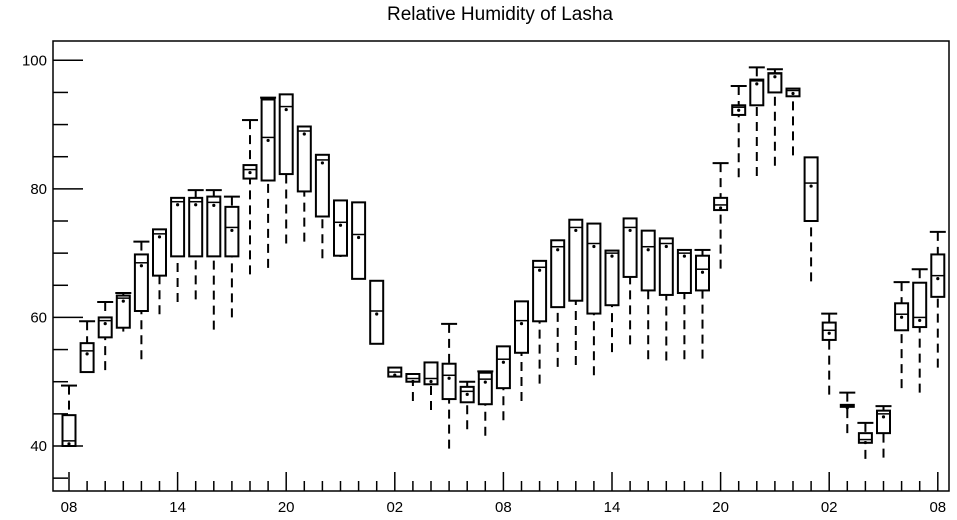  What do you see at coordinates (500, 14) in the screenshot?
I see `chart-title: Relative Humidity of Lasha` at bounding box center [500, 14].